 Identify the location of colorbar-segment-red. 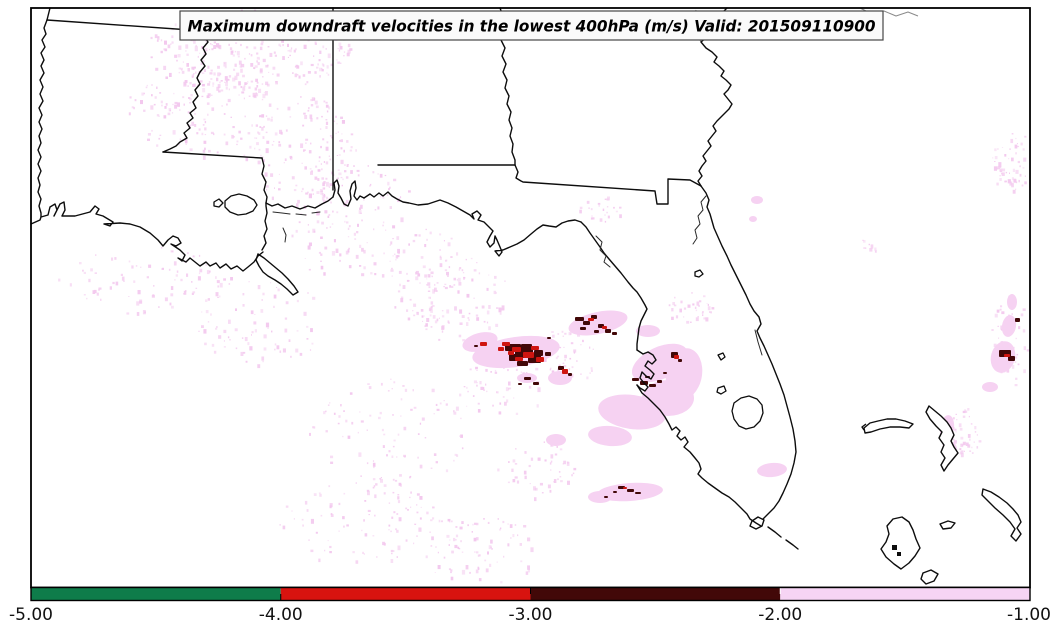
(405, 594).